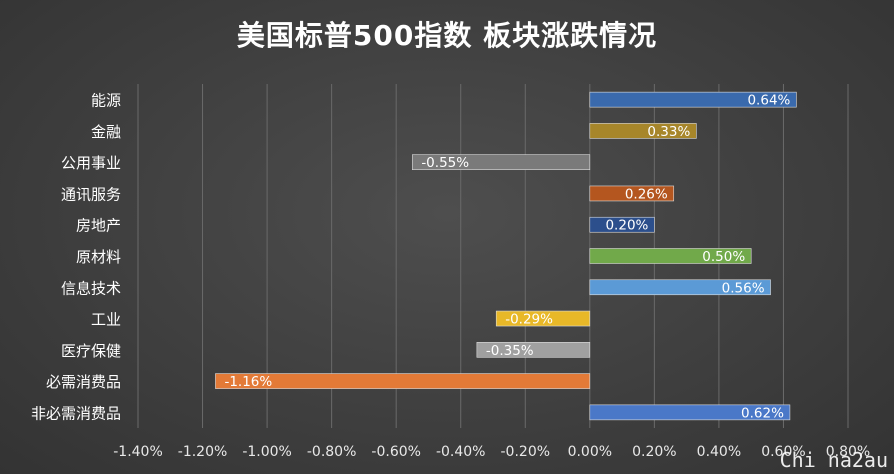 The image size is (894, 474). I want to click on category-label: 金融, so click(106, 132).